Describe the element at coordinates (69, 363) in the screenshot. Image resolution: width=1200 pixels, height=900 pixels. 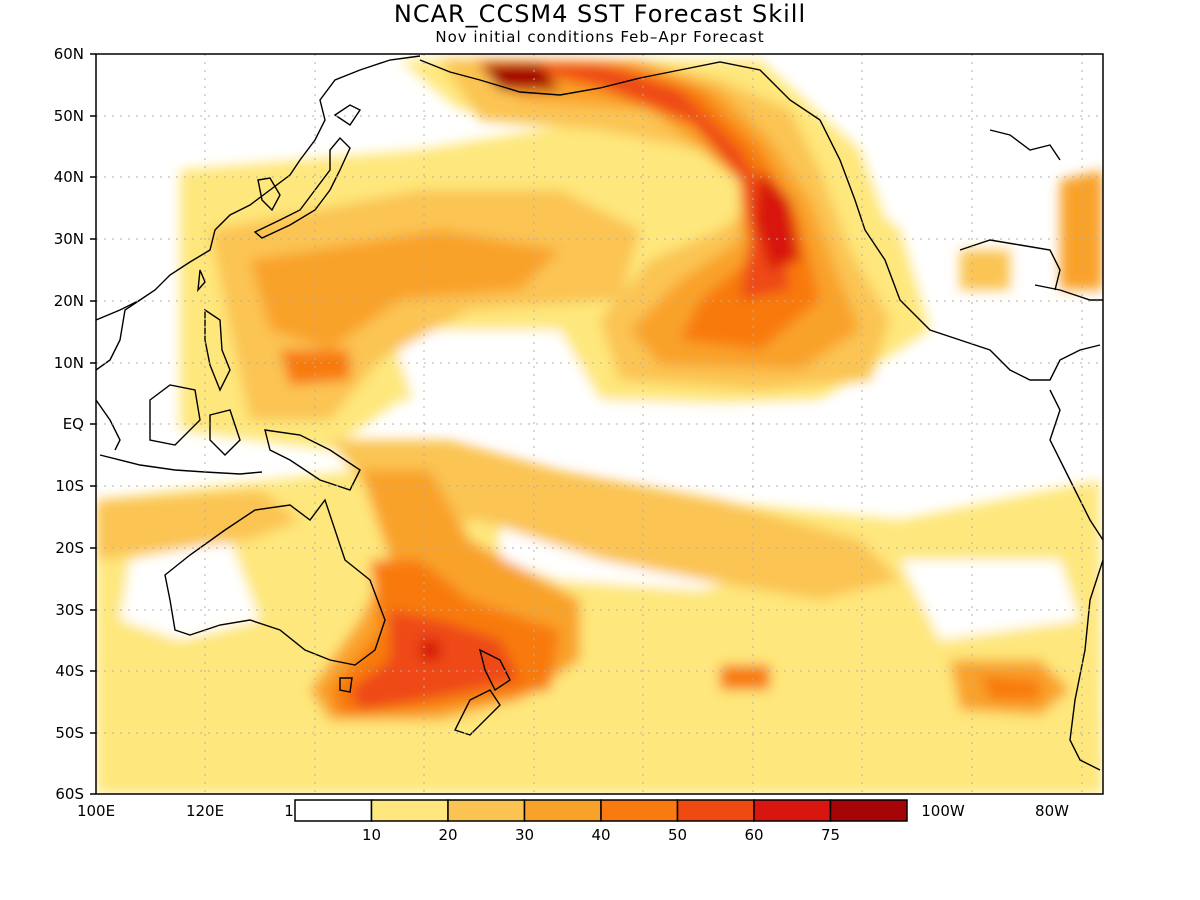
I see `lat-label: 10N` at that location.